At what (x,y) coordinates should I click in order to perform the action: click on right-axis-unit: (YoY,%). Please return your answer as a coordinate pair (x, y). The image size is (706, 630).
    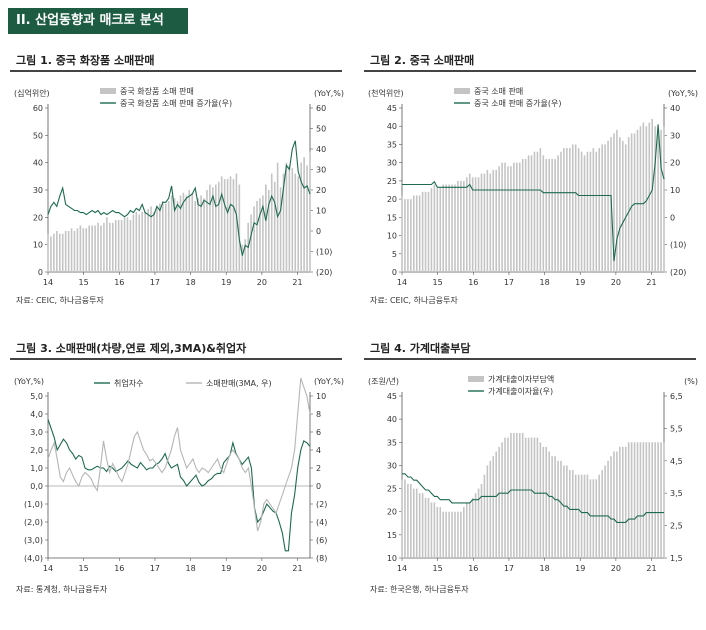
    Looking at the image, I should click on (329, 381).